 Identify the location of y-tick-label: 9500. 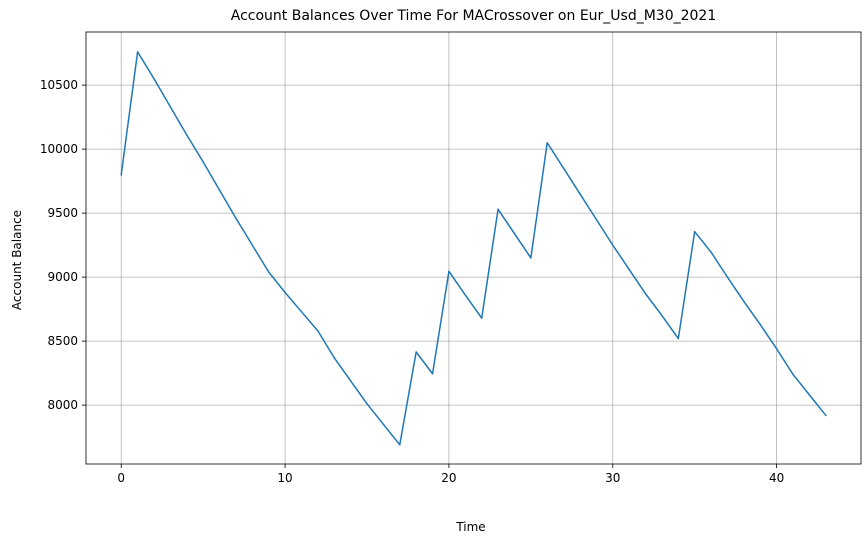
(62, 213).